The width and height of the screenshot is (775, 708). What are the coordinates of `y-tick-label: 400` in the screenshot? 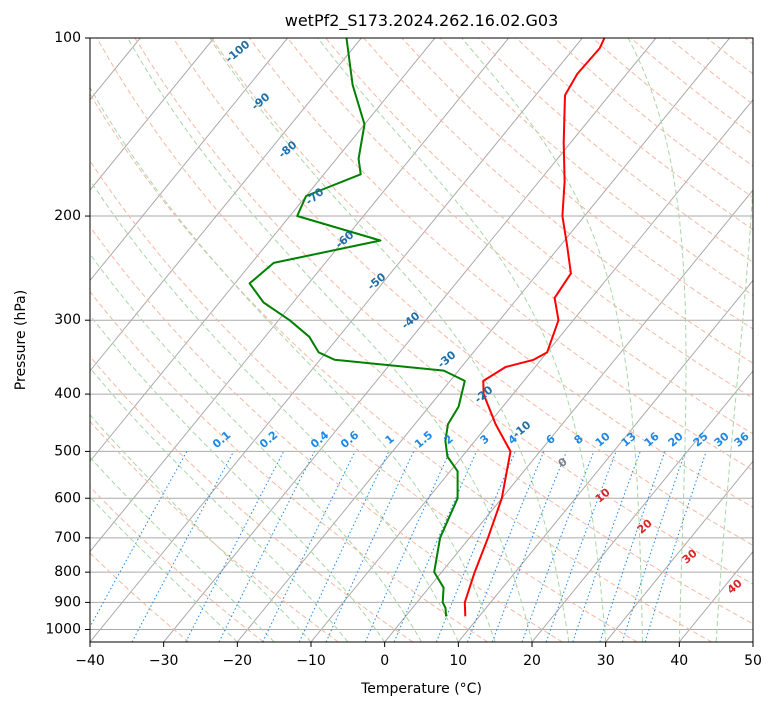 It's located at (67, 394).